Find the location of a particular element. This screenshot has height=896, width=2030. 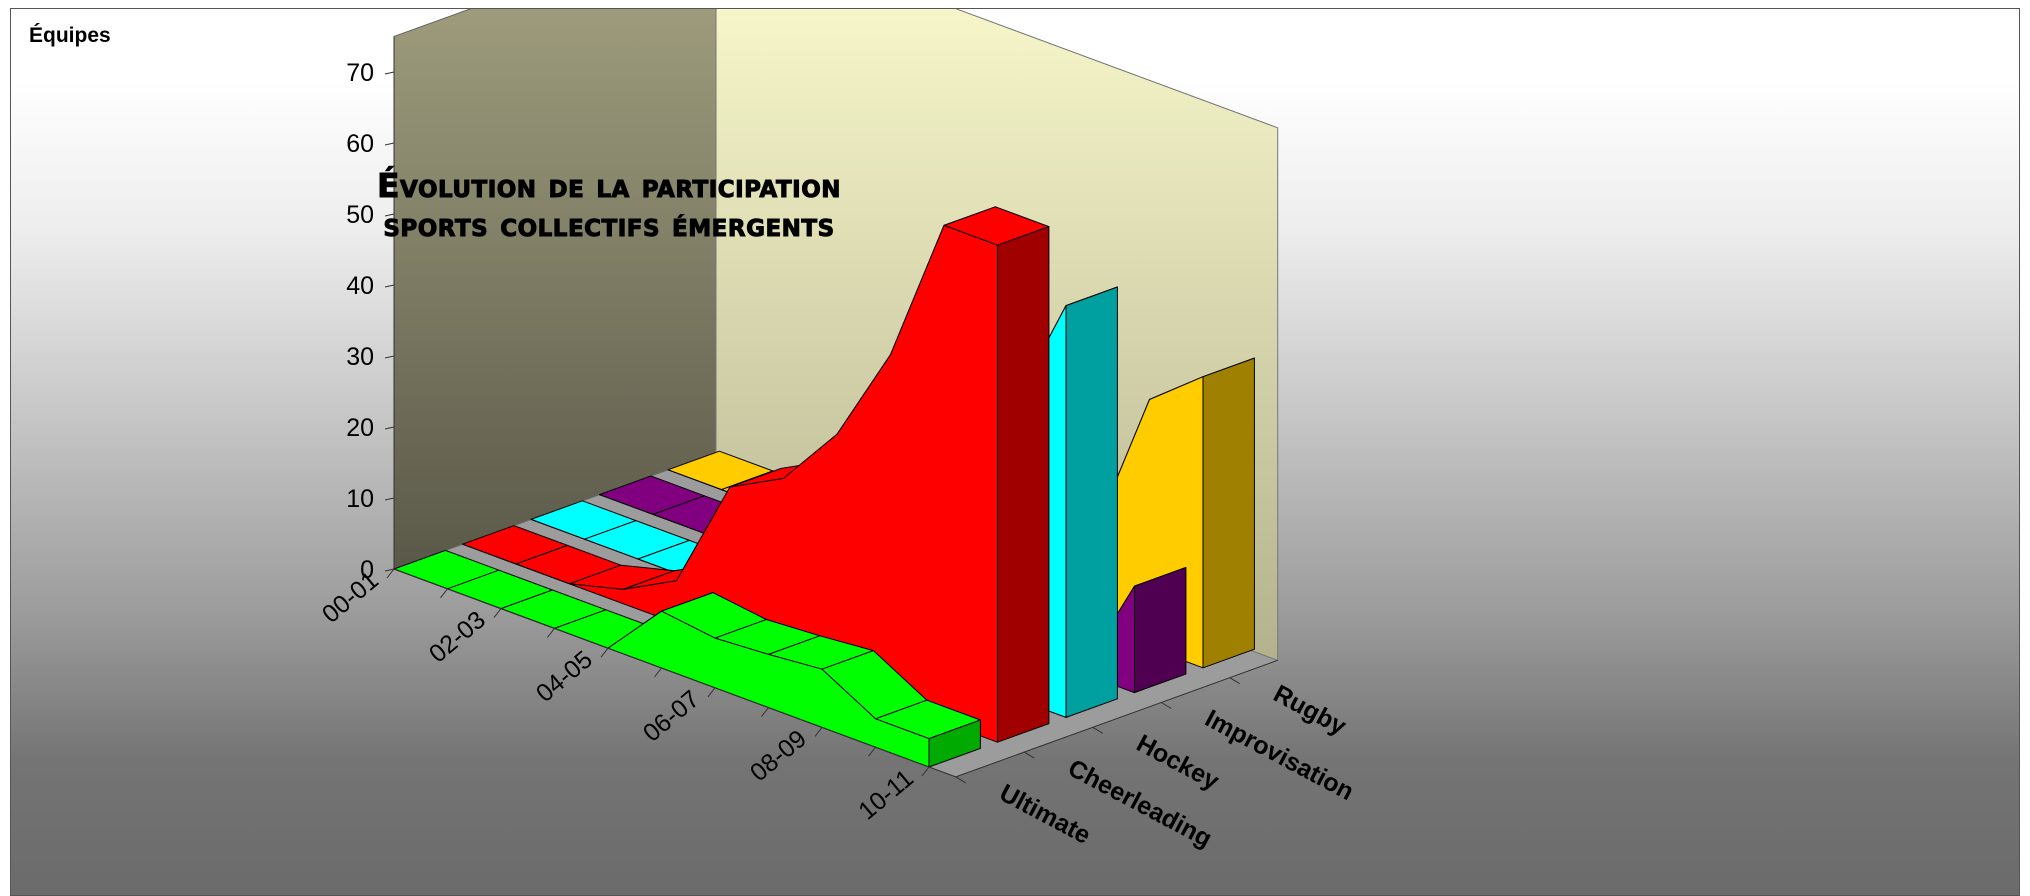

depth-label-ultimate: Ultimate is located at coordinates (1045, 814).